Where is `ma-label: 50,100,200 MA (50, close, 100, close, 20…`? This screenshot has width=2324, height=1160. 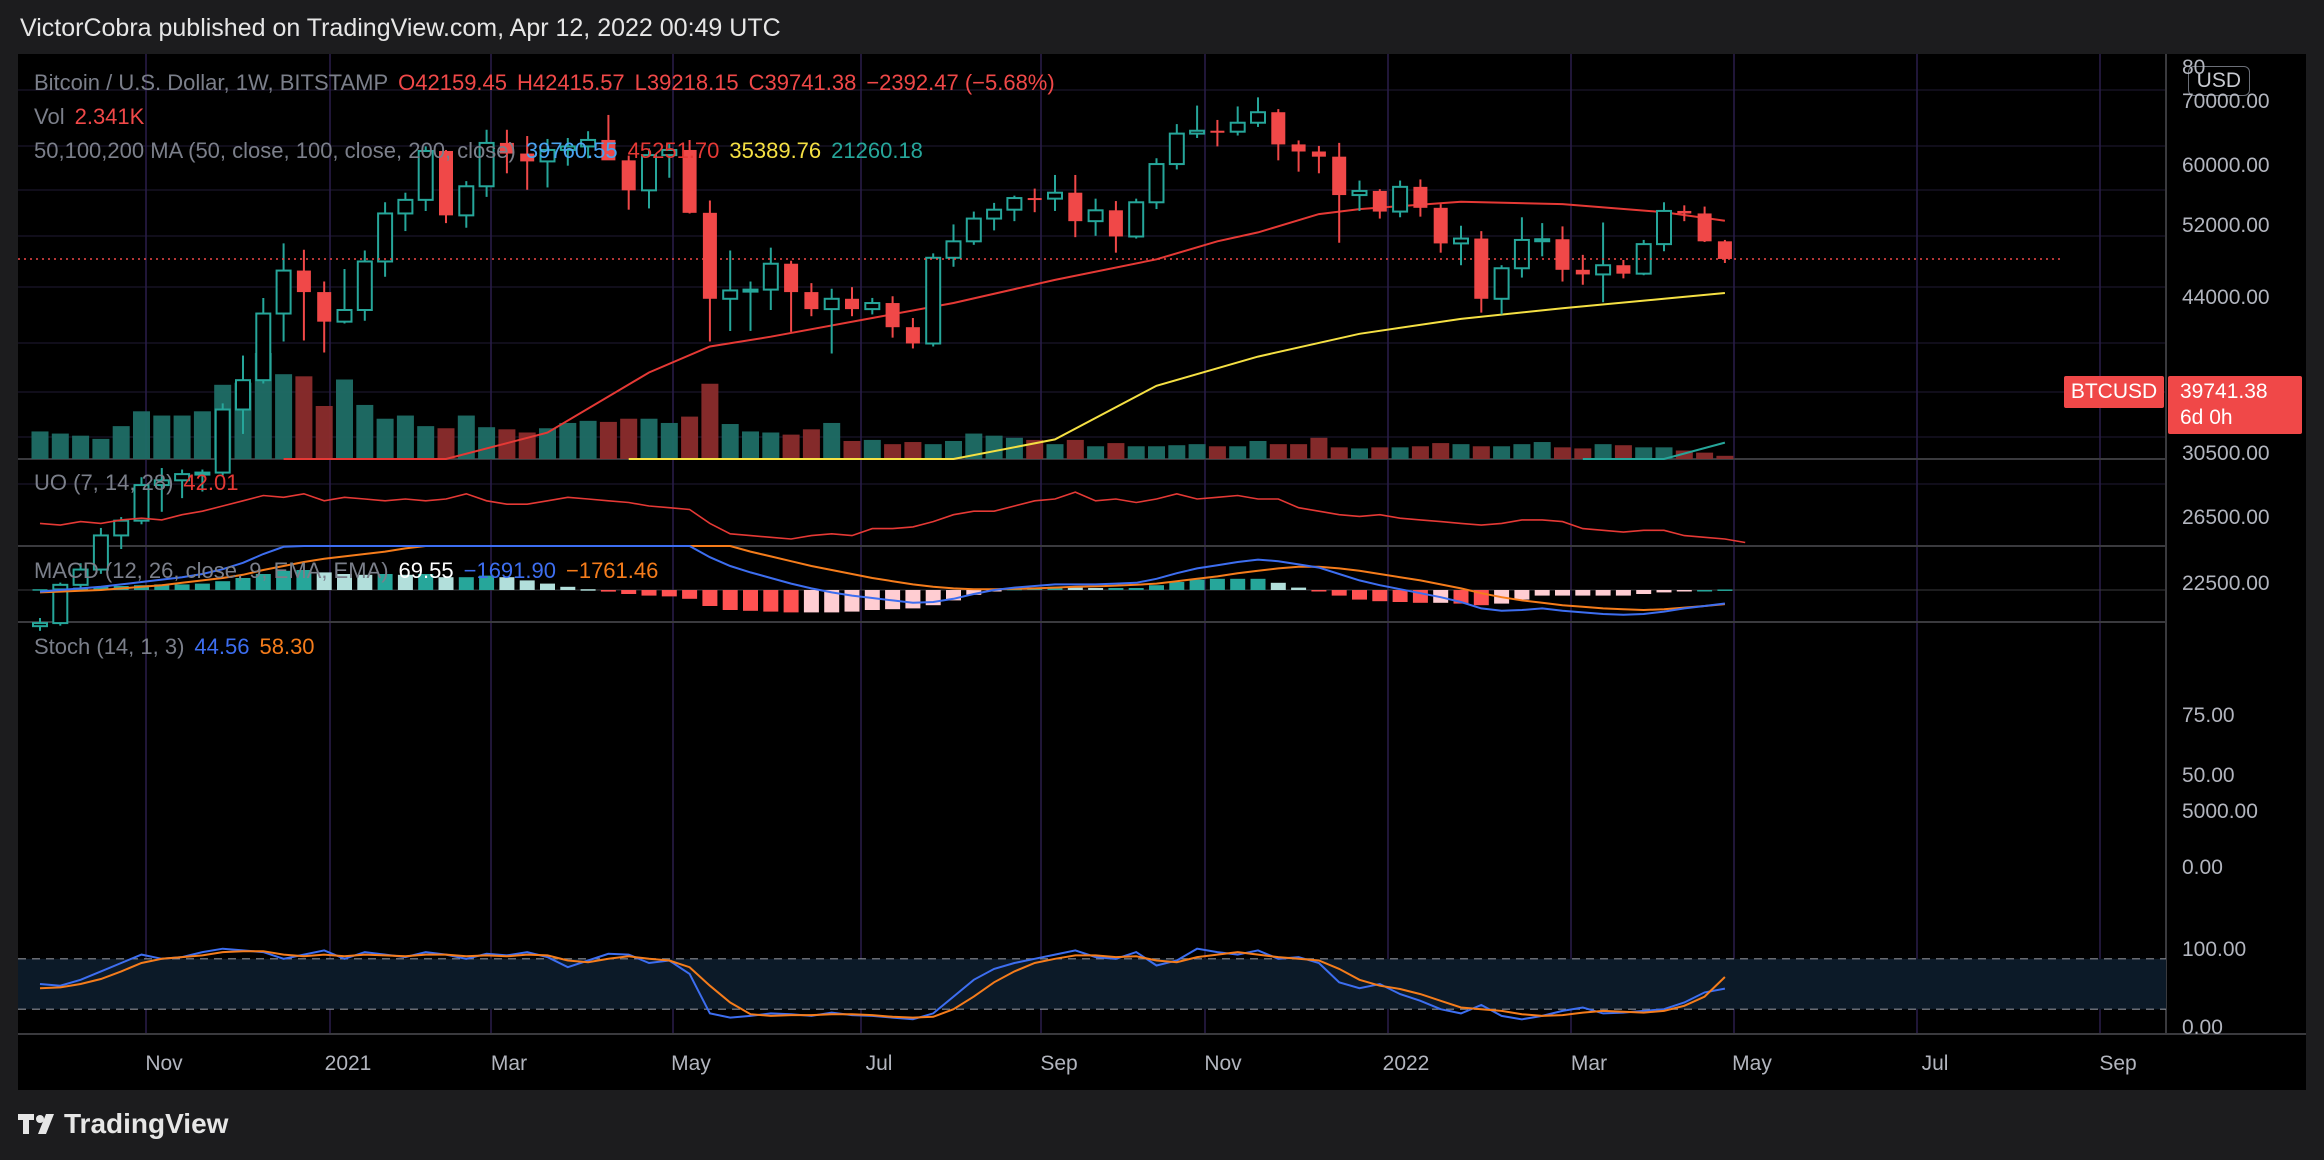
ma-label: 50,100,200 MA (50, close, 100, close, 20… is located at coordinates (275, 150).